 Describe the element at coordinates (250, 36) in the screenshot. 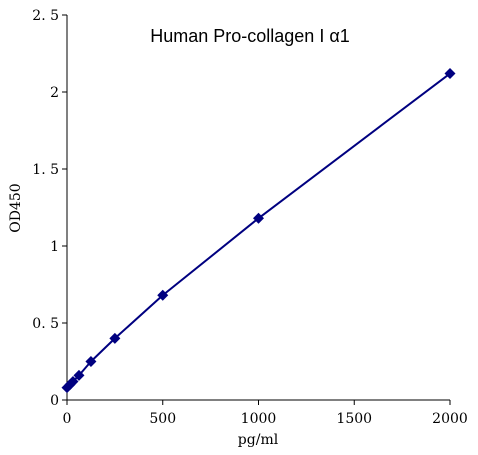

I see `chart-title: Human Pro-collagen I α1` at that location.